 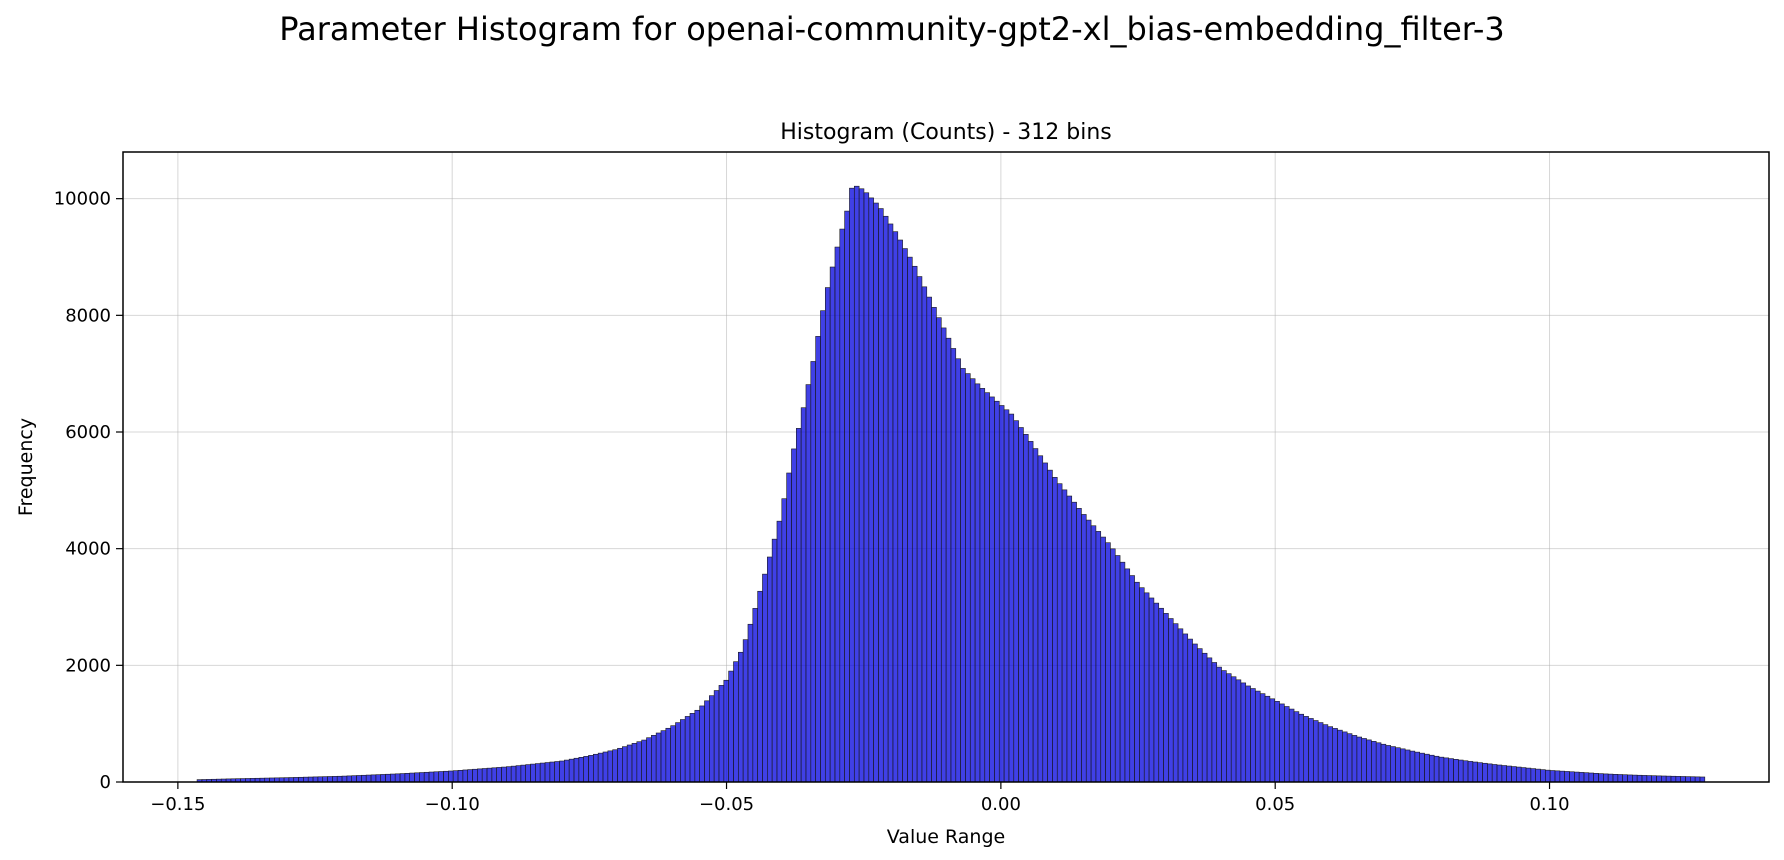 I want to click on y-tick-label-3: 6000, so click(x=88, y=432).